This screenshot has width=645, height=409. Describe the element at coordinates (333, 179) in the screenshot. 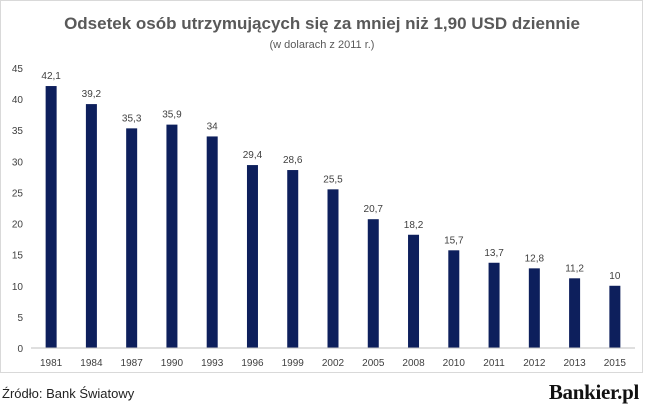

I see `data-label: 25,5` at that location.